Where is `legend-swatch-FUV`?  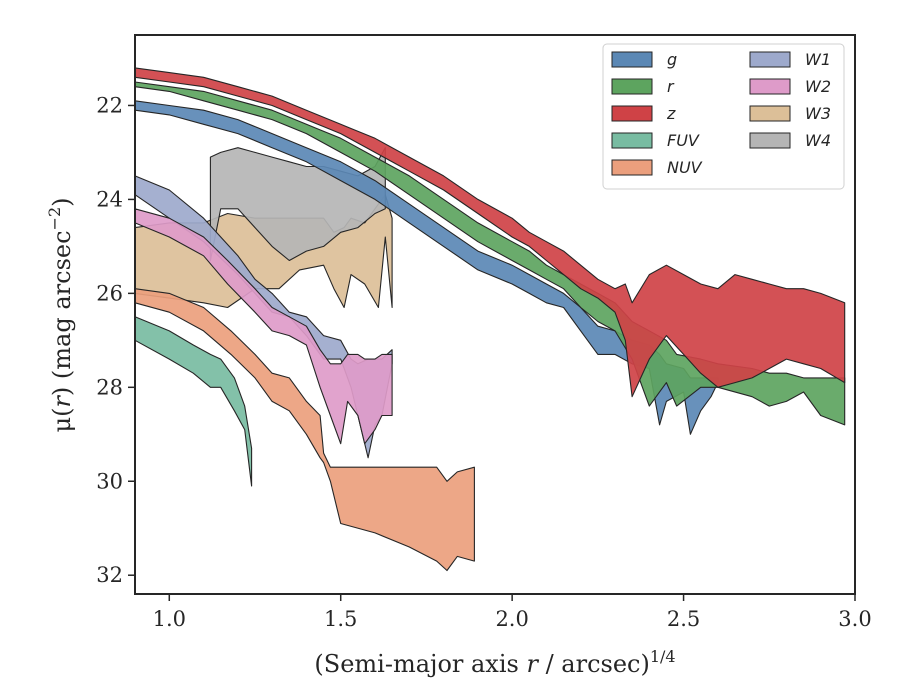 legend-swatch-FUV is located at coordinates (632, 140).